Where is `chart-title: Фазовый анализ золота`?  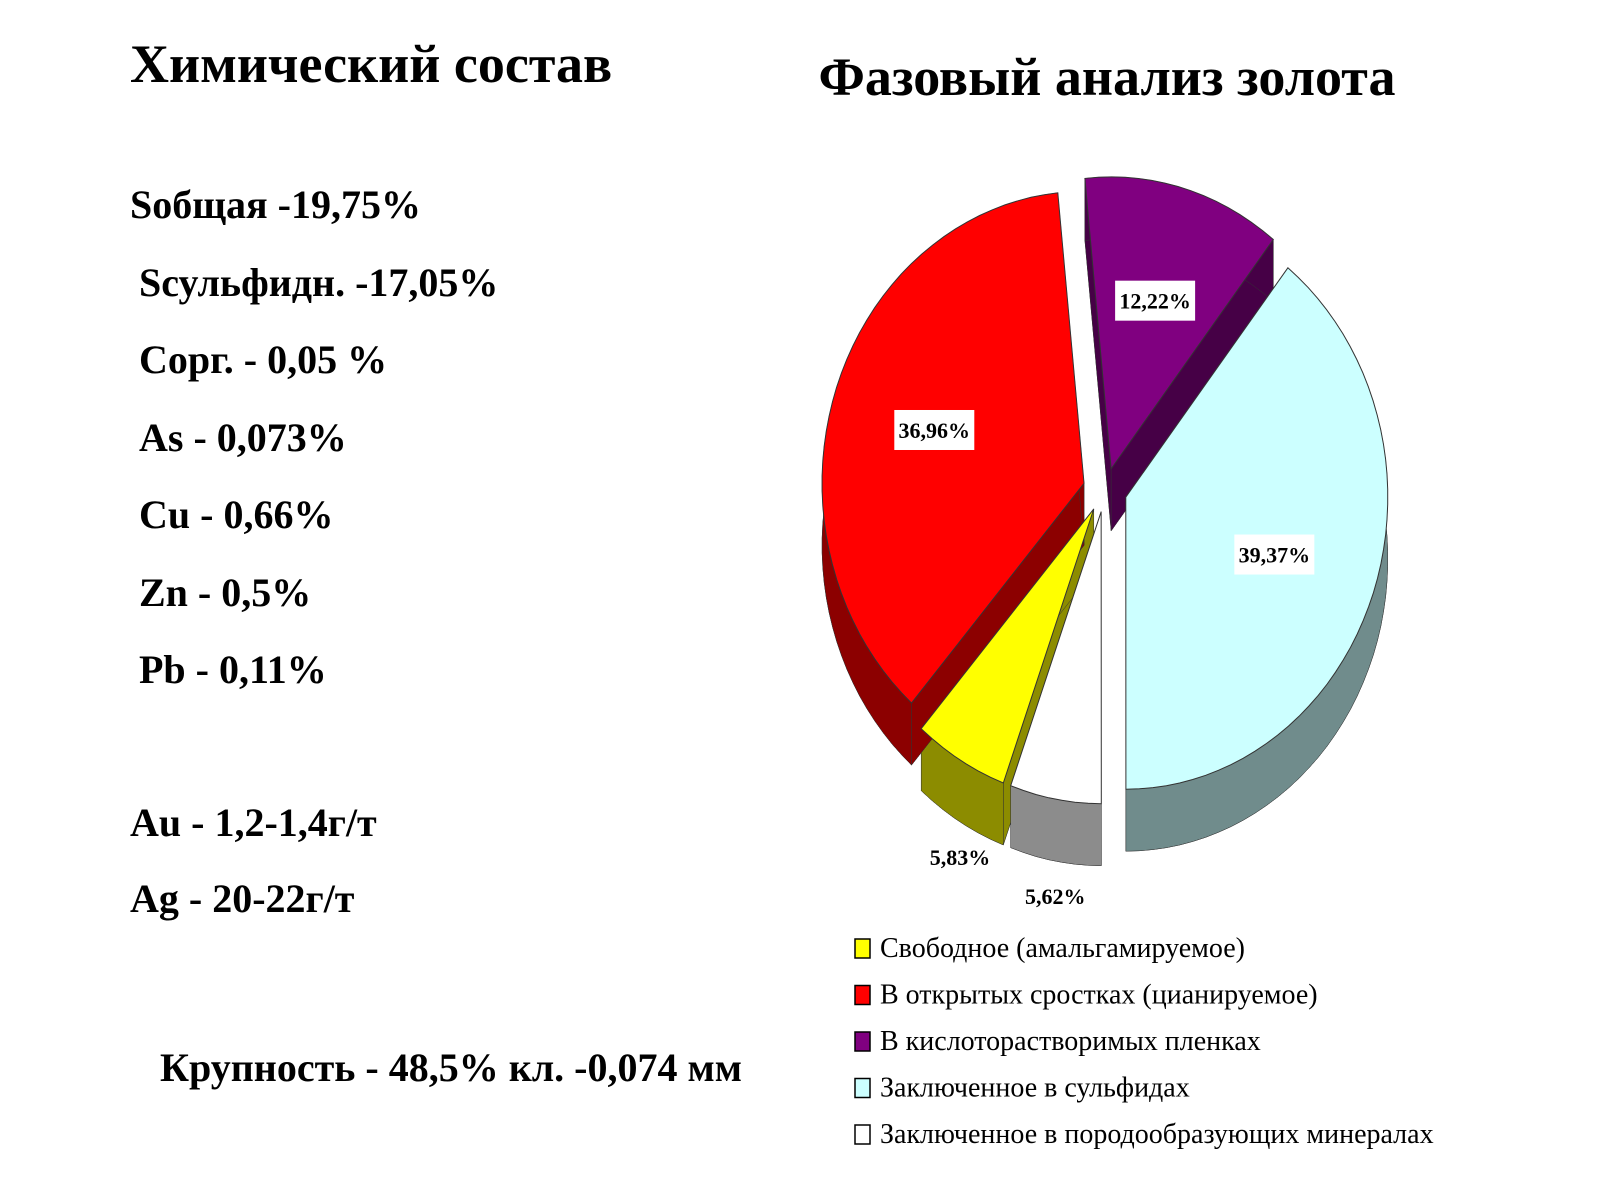
chart-title: Фазовый анализ золота is located at coordinates (1107, 77).